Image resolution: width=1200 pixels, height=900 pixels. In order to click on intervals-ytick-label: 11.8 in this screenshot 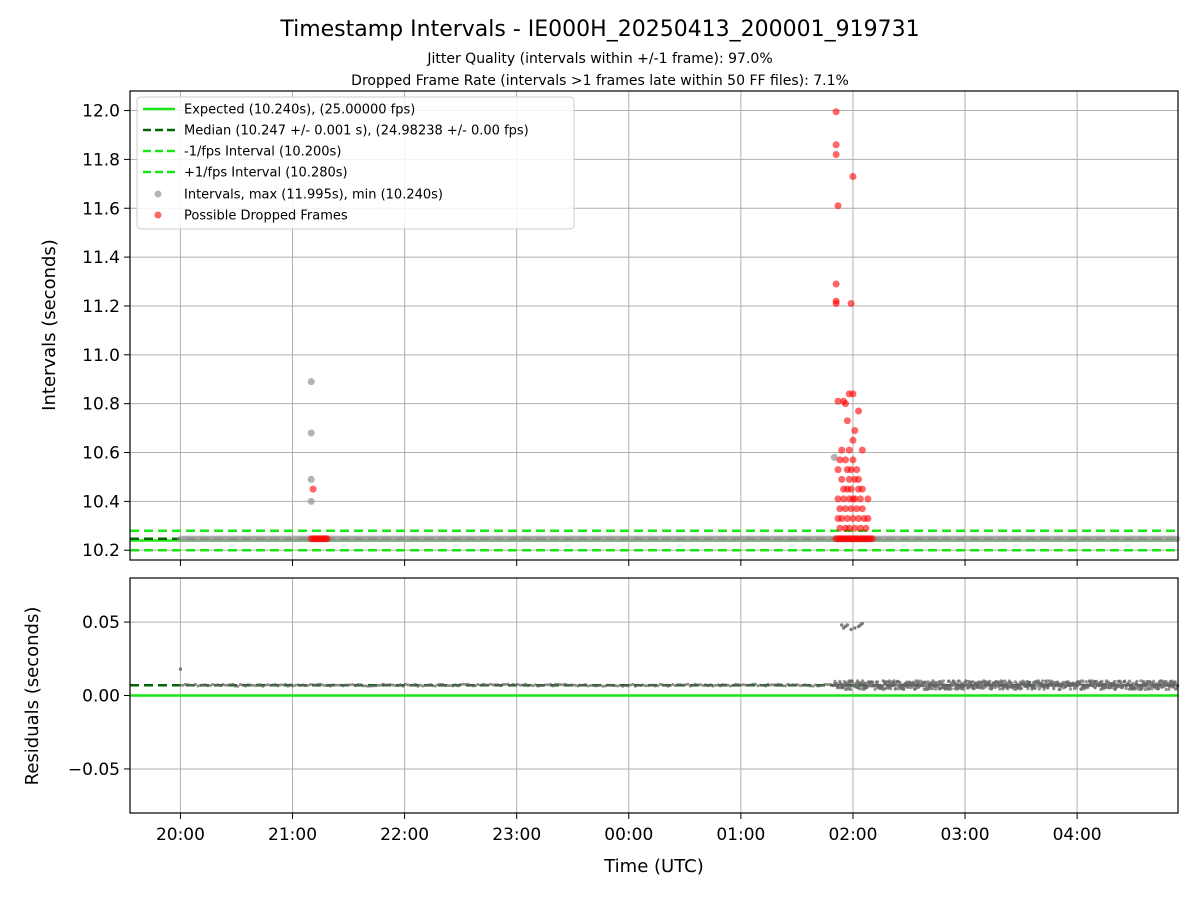, I will do `click(101, 160)`.